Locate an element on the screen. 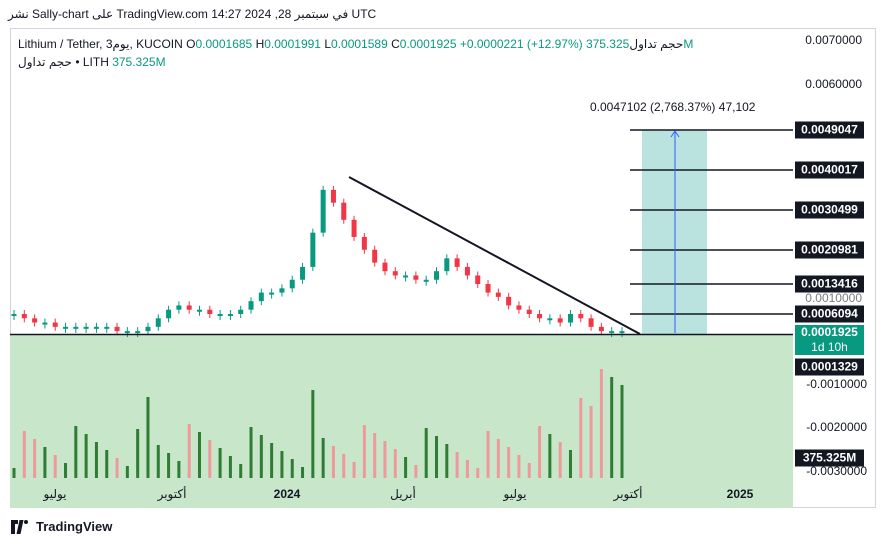  tradingview-footer: TradingView is located at coordinates (61, 526).